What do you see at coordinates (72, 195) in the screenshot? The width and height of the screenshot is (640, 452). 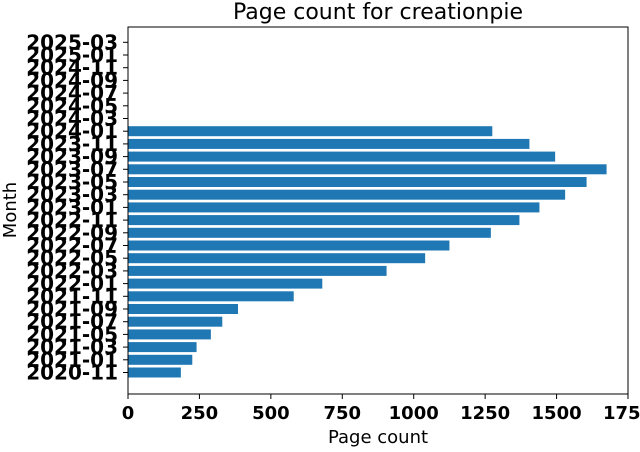 I see `y-tick-label: 2023-03` at bounding box center [72, 195].